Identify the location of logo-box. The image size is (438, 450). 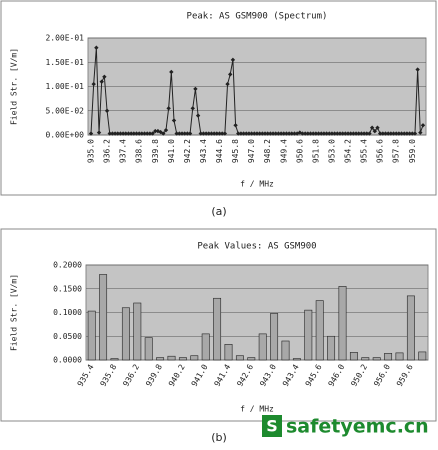
(272, 426).